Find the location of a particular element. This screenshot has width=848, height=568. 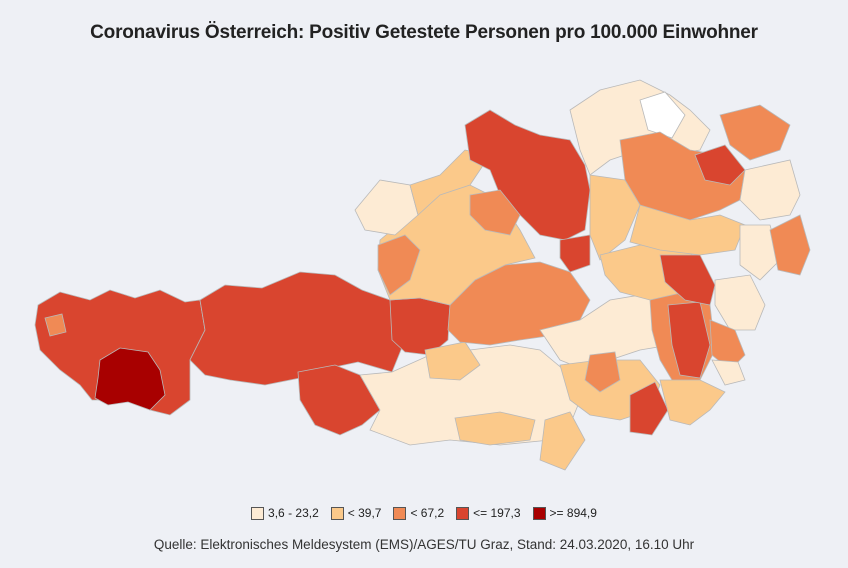

legend-label: < 67,2 is located at coordinates (427, 513).